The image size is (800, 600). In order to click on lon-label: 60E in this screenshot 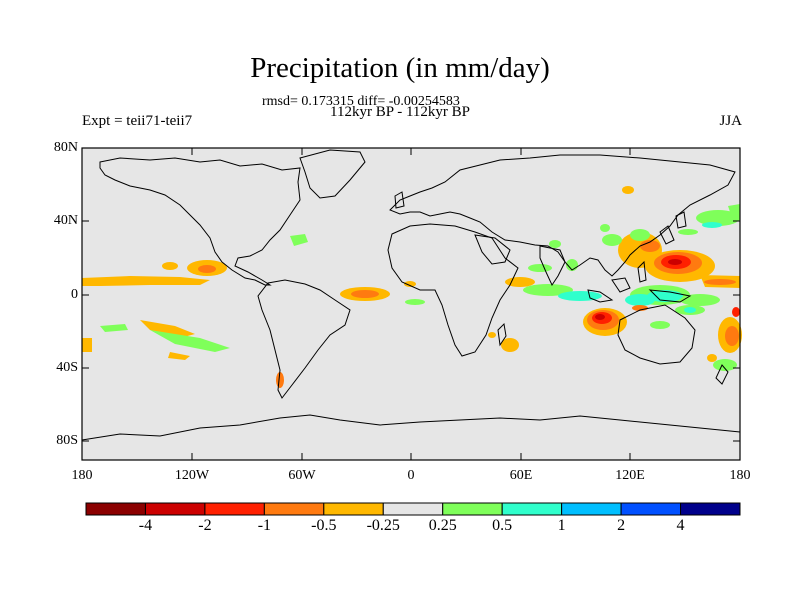, I will do `click(521, 475)`.